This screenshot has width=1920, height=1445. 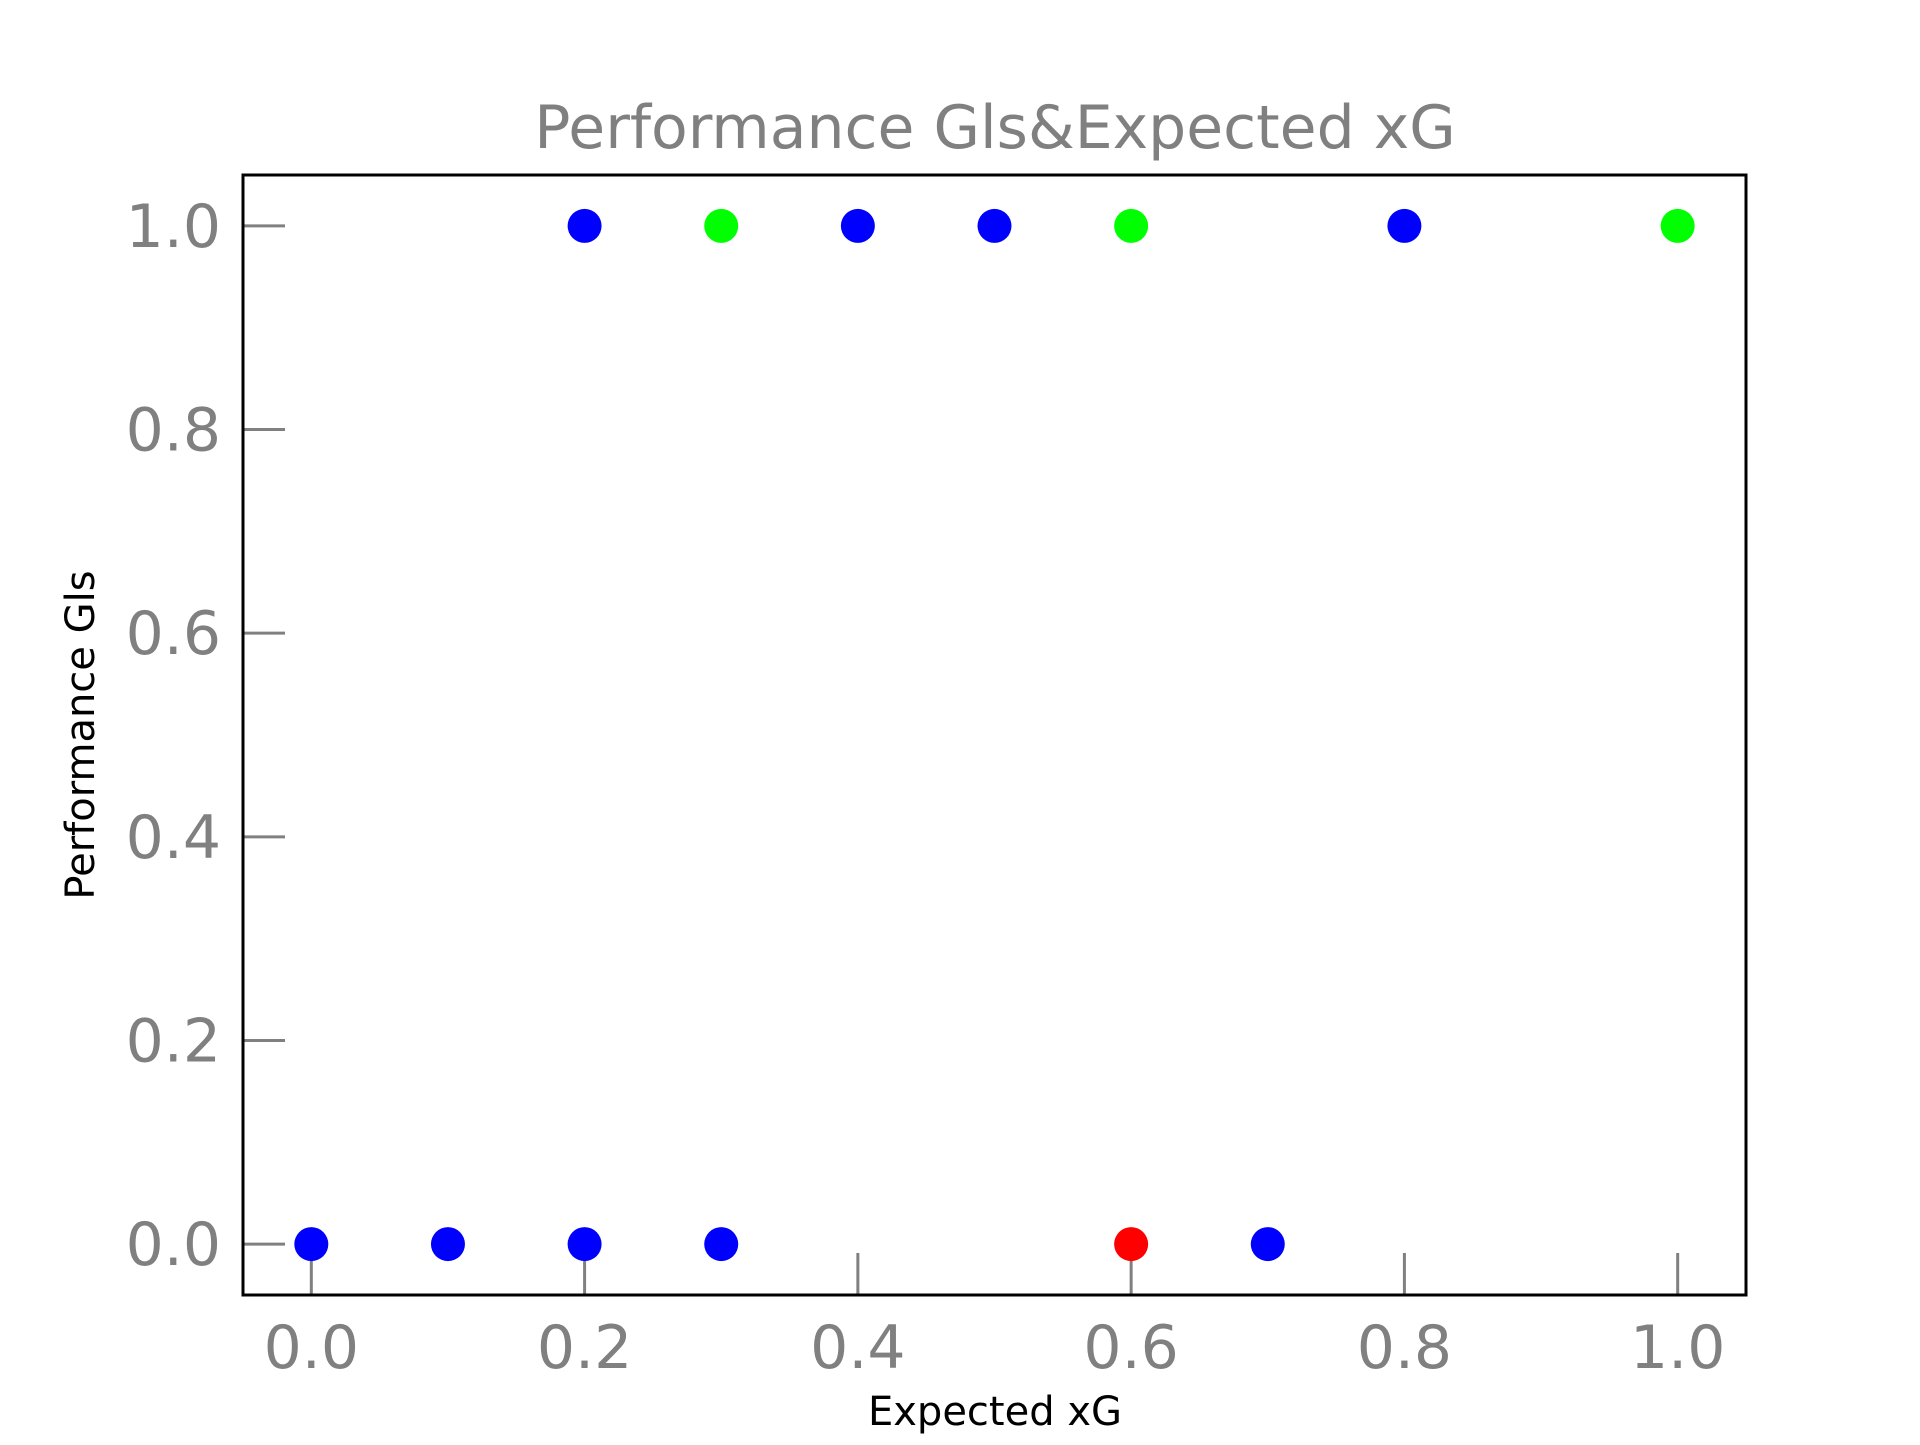 I want to click on y-tick-label: 0.0, so click(x=173, y=1245).